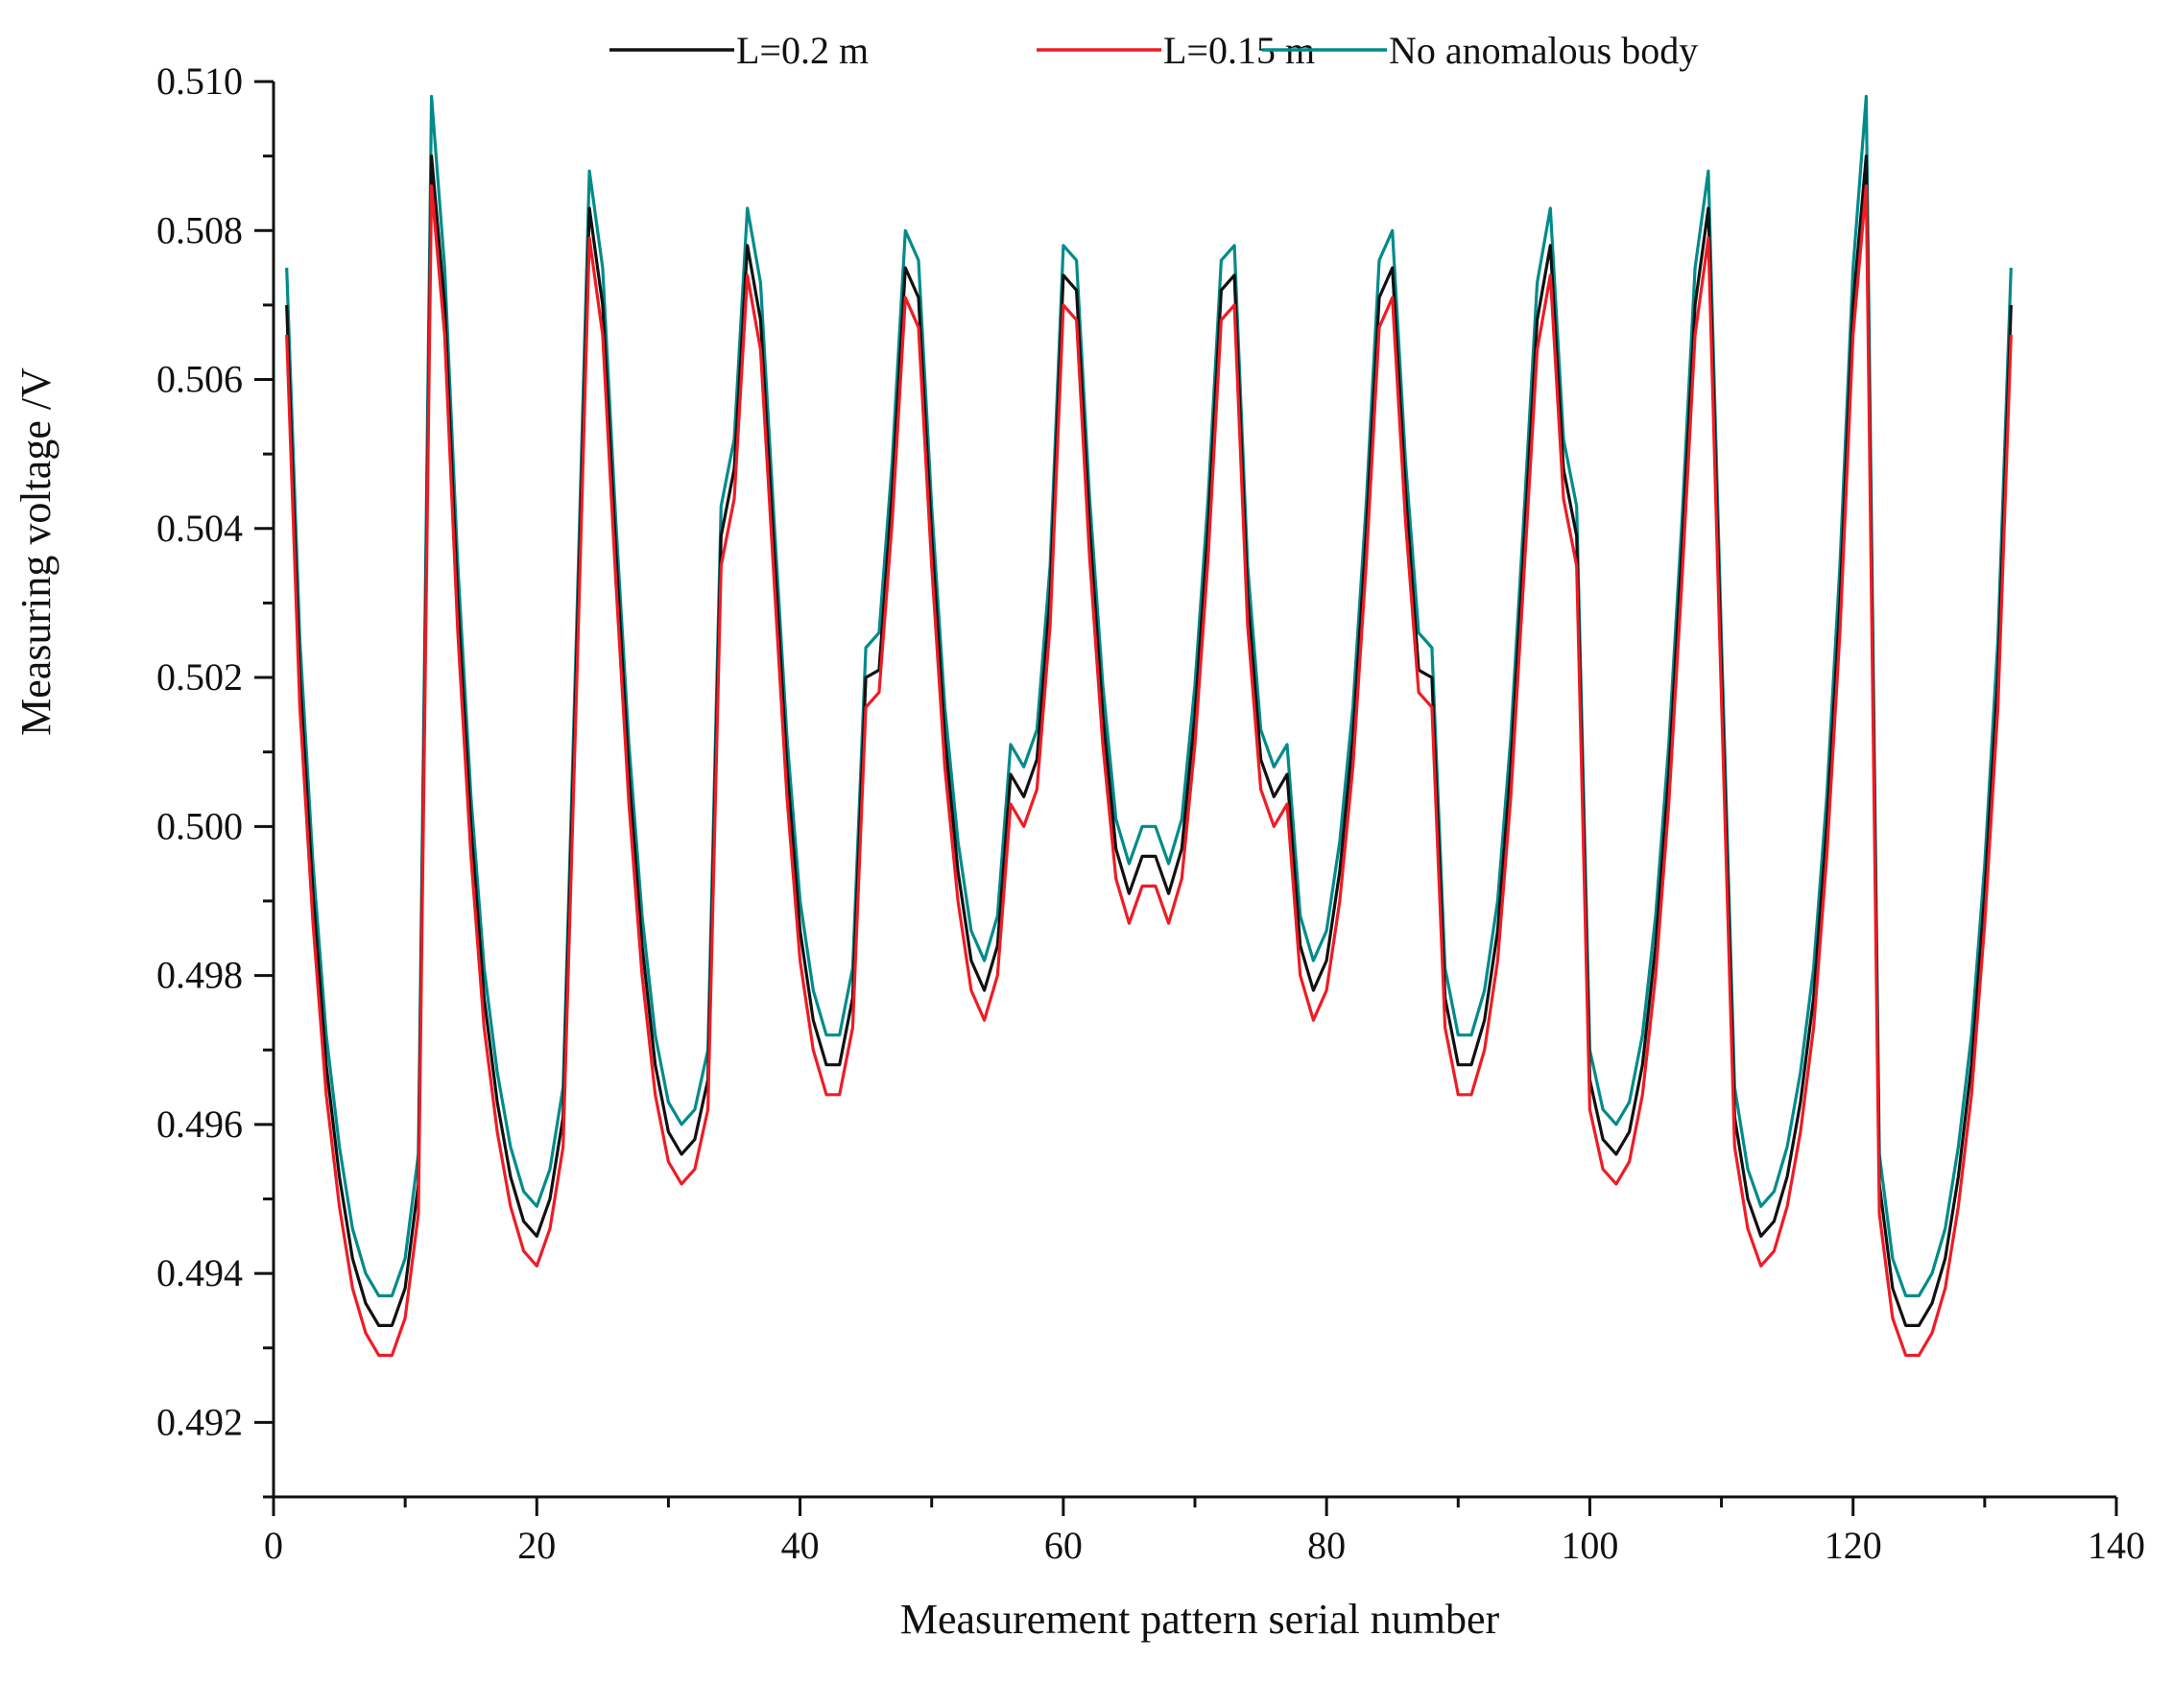  Describe the element at coordinates (199, 81) in the screenshot. I see `y-tick-label: 0.510` at that location.